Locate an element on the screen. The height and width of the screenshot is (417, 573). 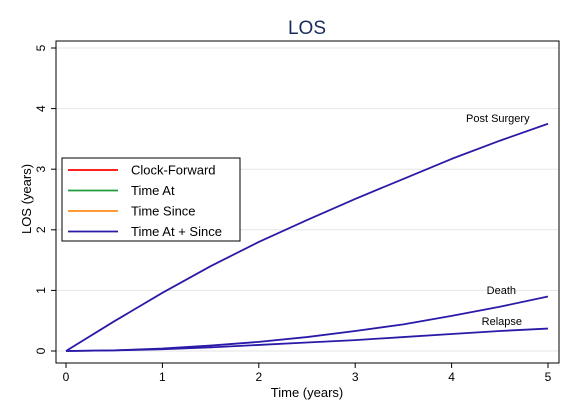
x-tick-label: 0 is located at coordinates (66, 377).